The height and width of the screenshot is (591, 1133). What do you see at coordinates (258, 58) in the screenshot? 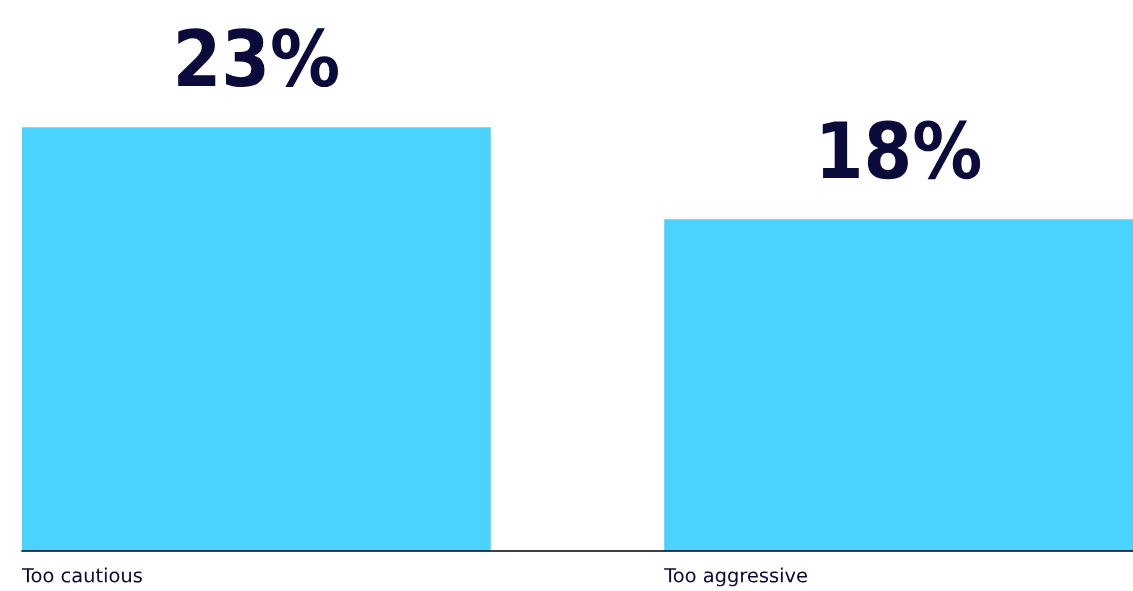
I see `data-label: 23%` at bounding box center [258, 58].